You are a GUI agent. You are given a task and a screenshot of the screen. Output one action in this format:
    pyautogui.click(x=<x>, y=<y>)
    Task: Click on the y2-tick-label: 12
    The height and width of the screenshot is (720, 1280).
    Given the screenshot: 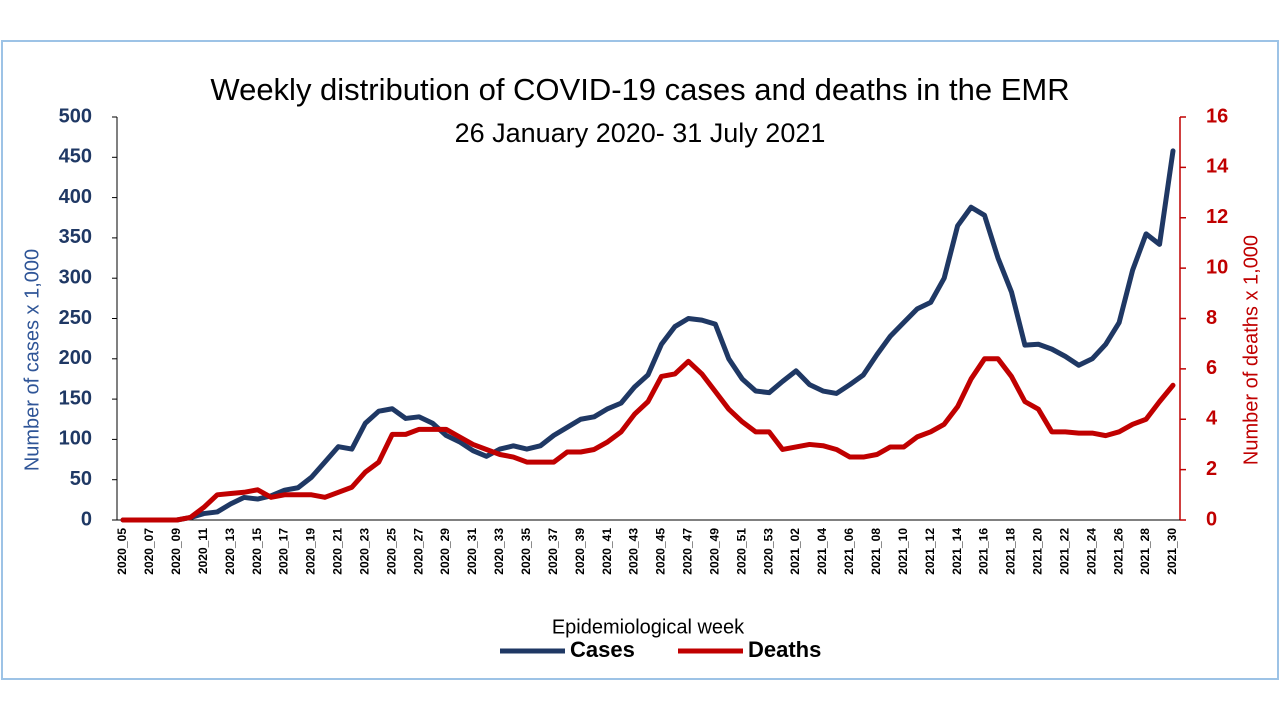 What is the action you would take?
    pyautogui.click(x=1217, y=217)
    